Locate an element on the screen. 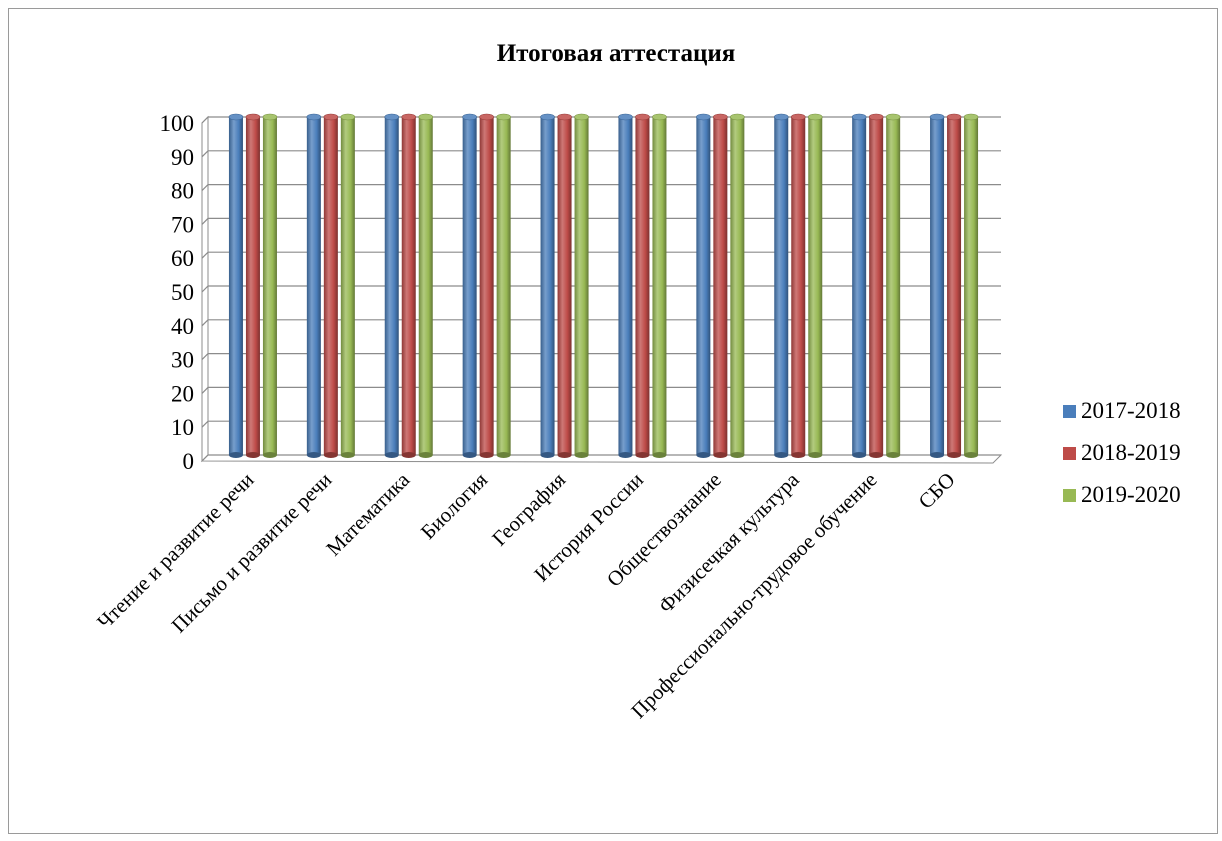 The width and height of the screenshot is (1222, 841). y-tick-label: 10 is located at coordinates (182, 427).